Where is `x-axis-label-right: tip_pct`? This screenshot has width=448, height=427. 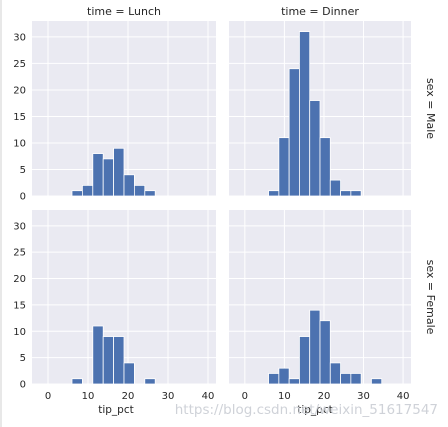
x-axis-label-right: tip_pct is located at coordinates (315, 410).